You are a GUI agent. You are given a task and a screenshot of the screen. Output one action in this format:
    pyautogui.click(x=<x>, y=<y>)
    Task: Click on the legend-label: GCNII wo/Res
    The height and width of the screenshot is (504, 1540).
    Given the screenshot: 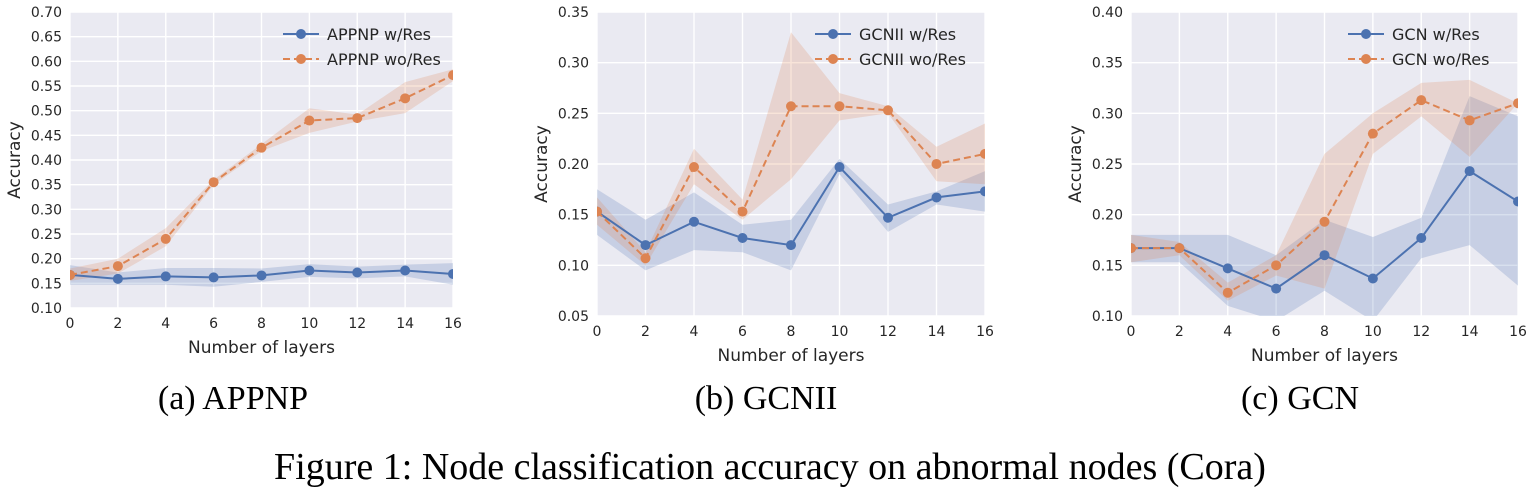 What is the action you would take?
    pyautogui.click(x=912, y=59)
    